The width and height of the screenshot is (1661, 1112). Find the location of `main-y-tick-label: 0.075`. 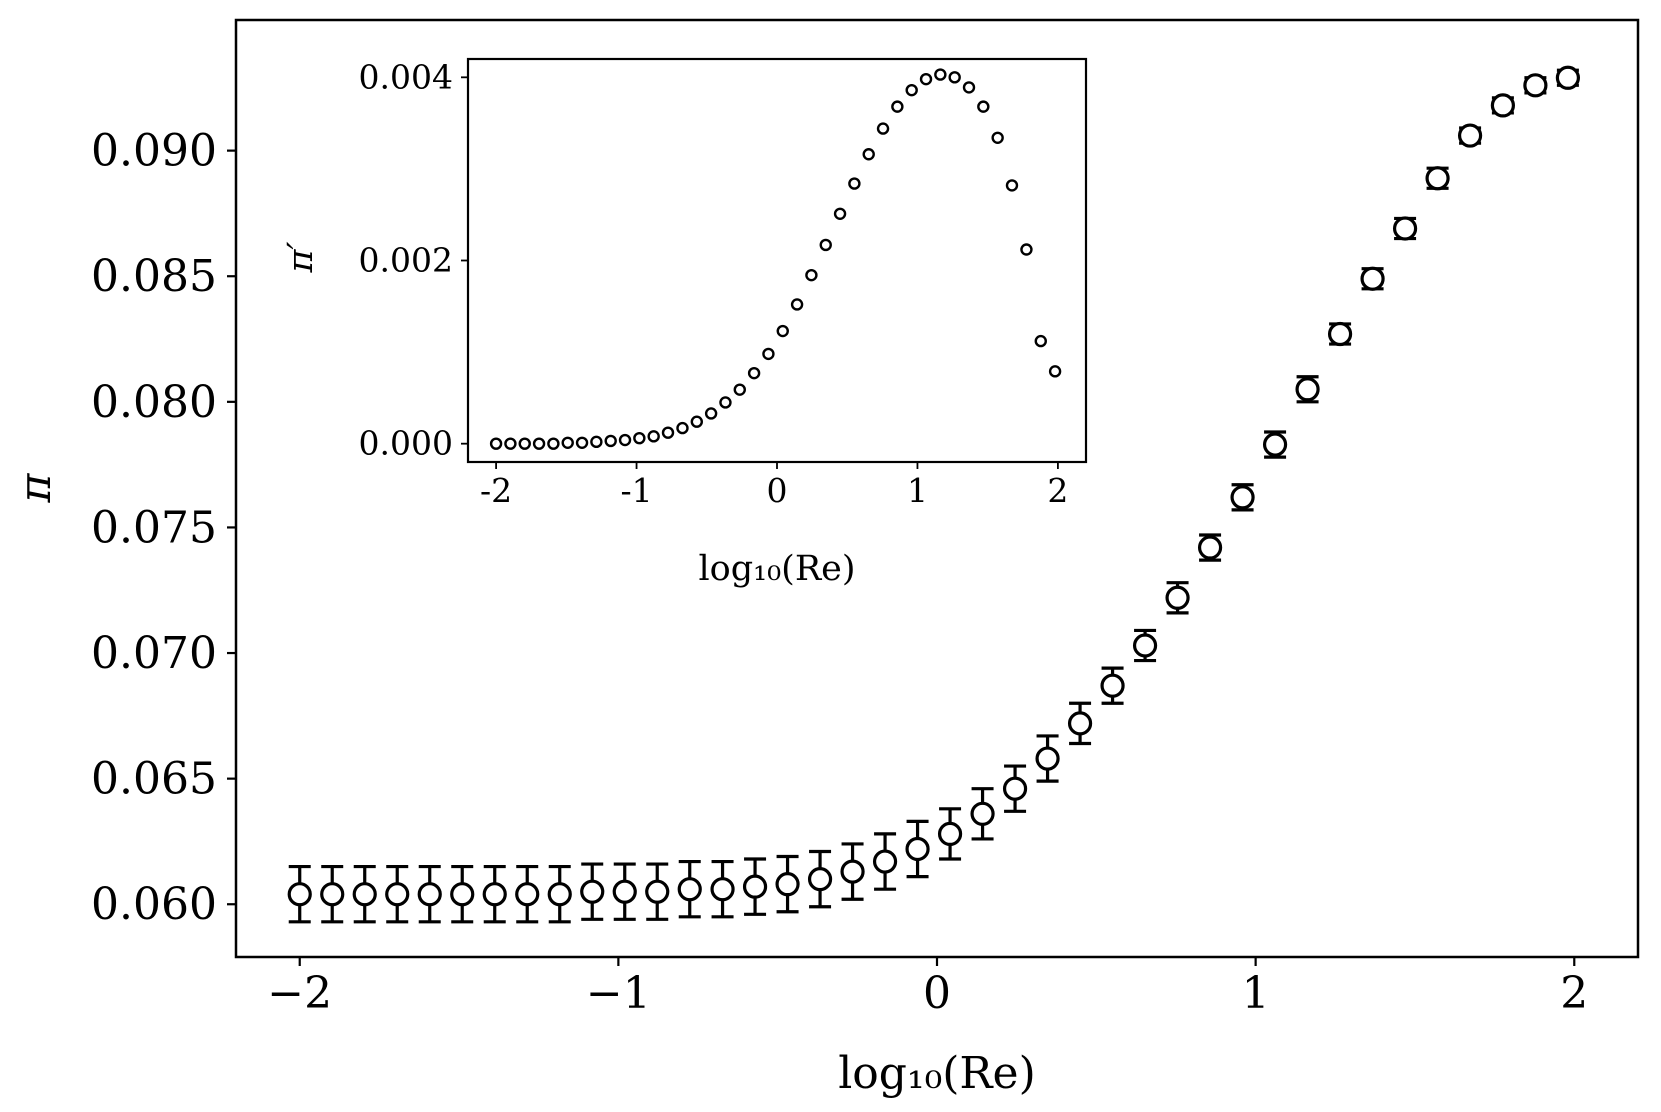

main-y-tick-label: 0.075 is located at coordinates (154, 527).